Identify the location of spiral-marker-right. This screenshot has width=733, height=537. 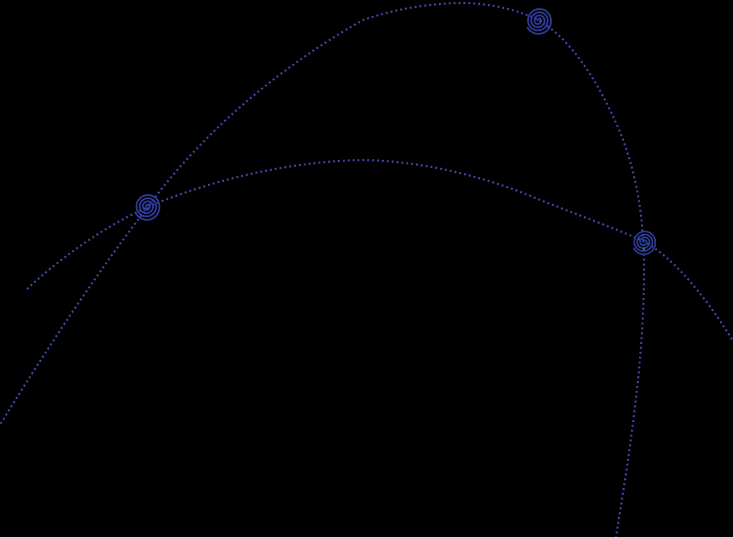
(645, 243).